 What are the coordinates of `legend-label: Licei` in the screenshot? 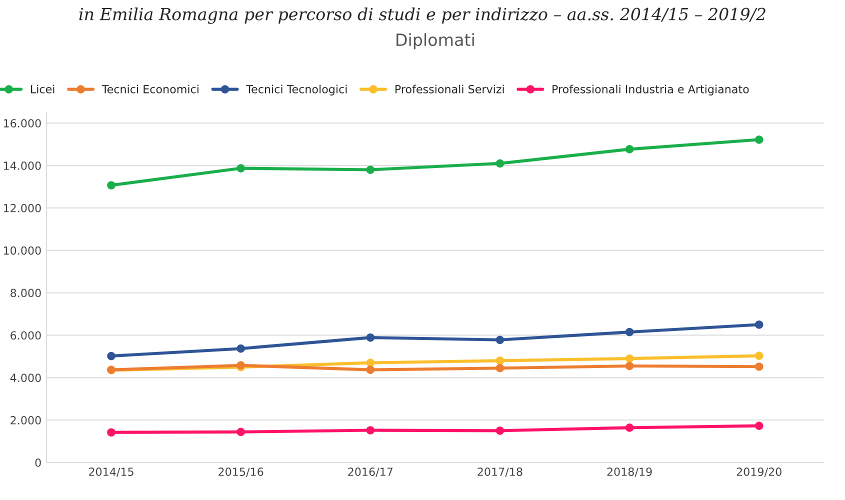 It's located at (42, 89).